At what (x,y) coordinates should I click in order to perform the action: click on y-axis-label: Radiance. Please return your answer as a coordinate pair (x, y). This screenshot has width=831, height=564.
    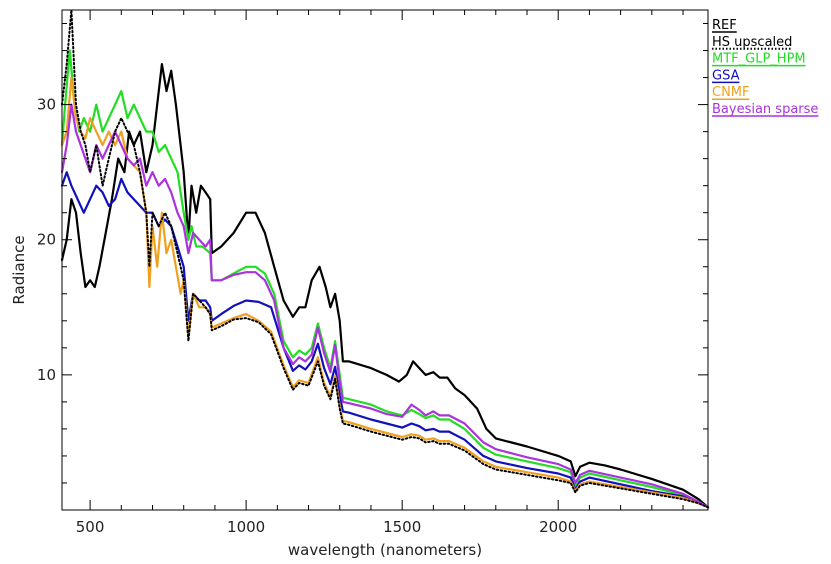
    Looking at the image, I should click on (19, 269).